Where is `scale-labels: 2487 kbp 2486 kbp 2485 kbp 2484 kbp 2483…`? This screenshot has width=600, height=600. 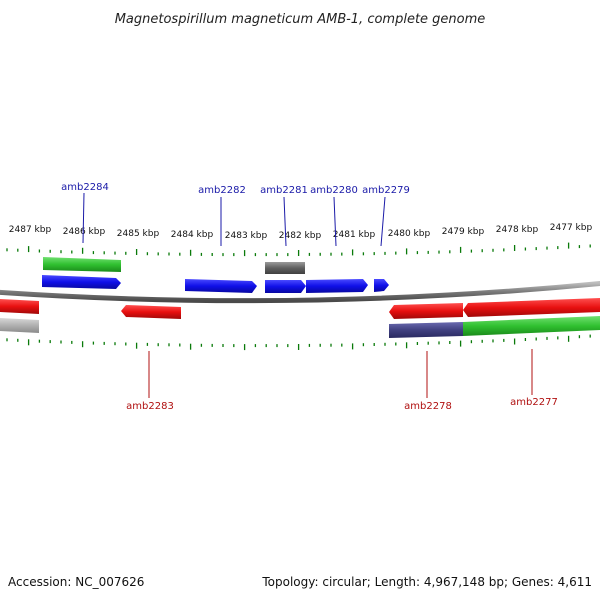
scale-labels: 2487 kbp 2486 kbp 2485 kbp 2484 kbp 2483… is located at coordinates (301, 232).